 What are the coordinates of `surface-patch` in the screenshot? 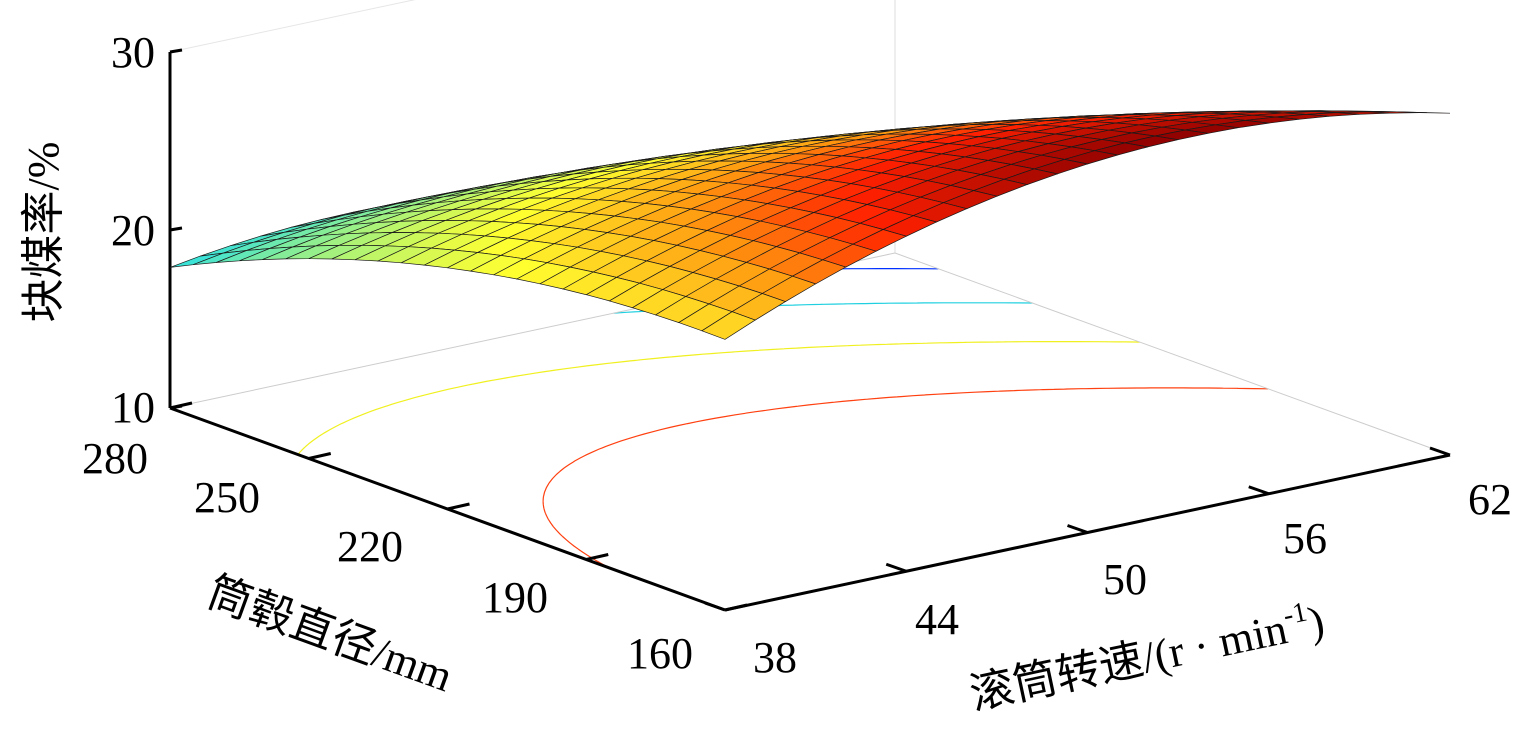 It's located at (728, 325).